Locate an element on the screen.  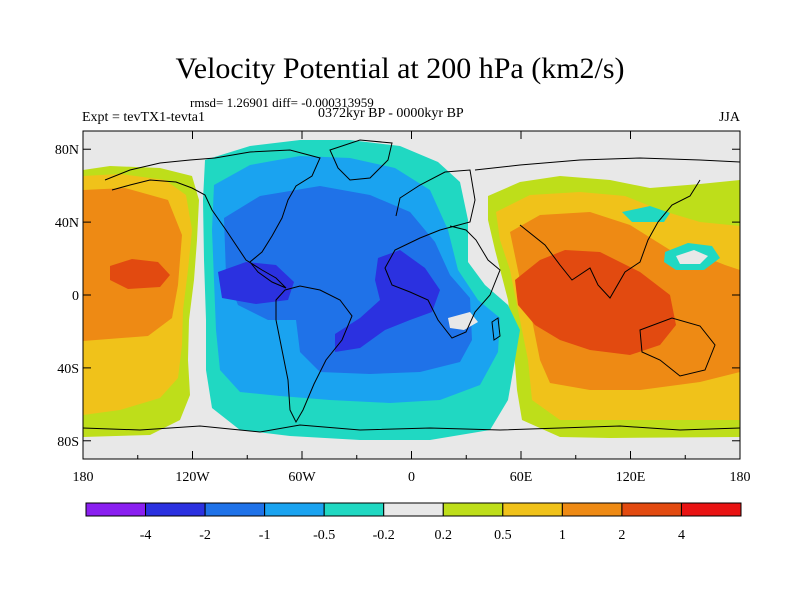
coastline-europe-africa is located at coordinates (442, 254).